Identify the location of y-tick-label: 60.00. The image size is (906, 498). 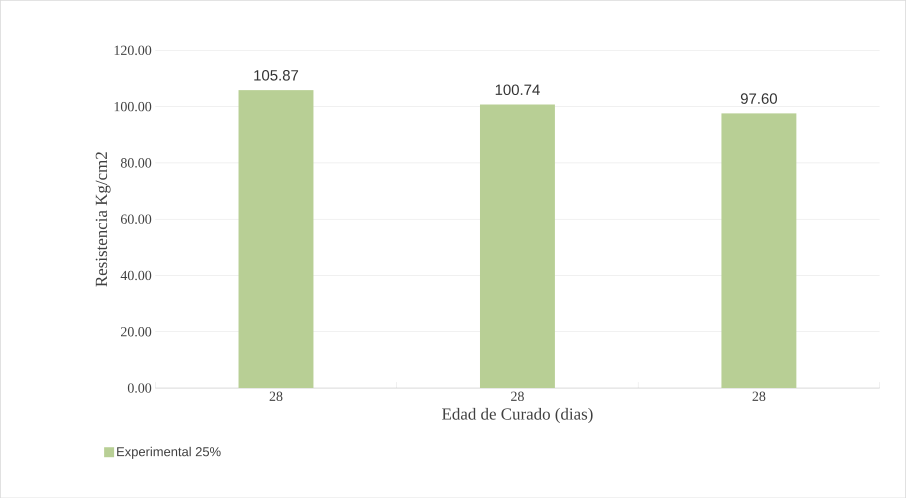
(136, 219).